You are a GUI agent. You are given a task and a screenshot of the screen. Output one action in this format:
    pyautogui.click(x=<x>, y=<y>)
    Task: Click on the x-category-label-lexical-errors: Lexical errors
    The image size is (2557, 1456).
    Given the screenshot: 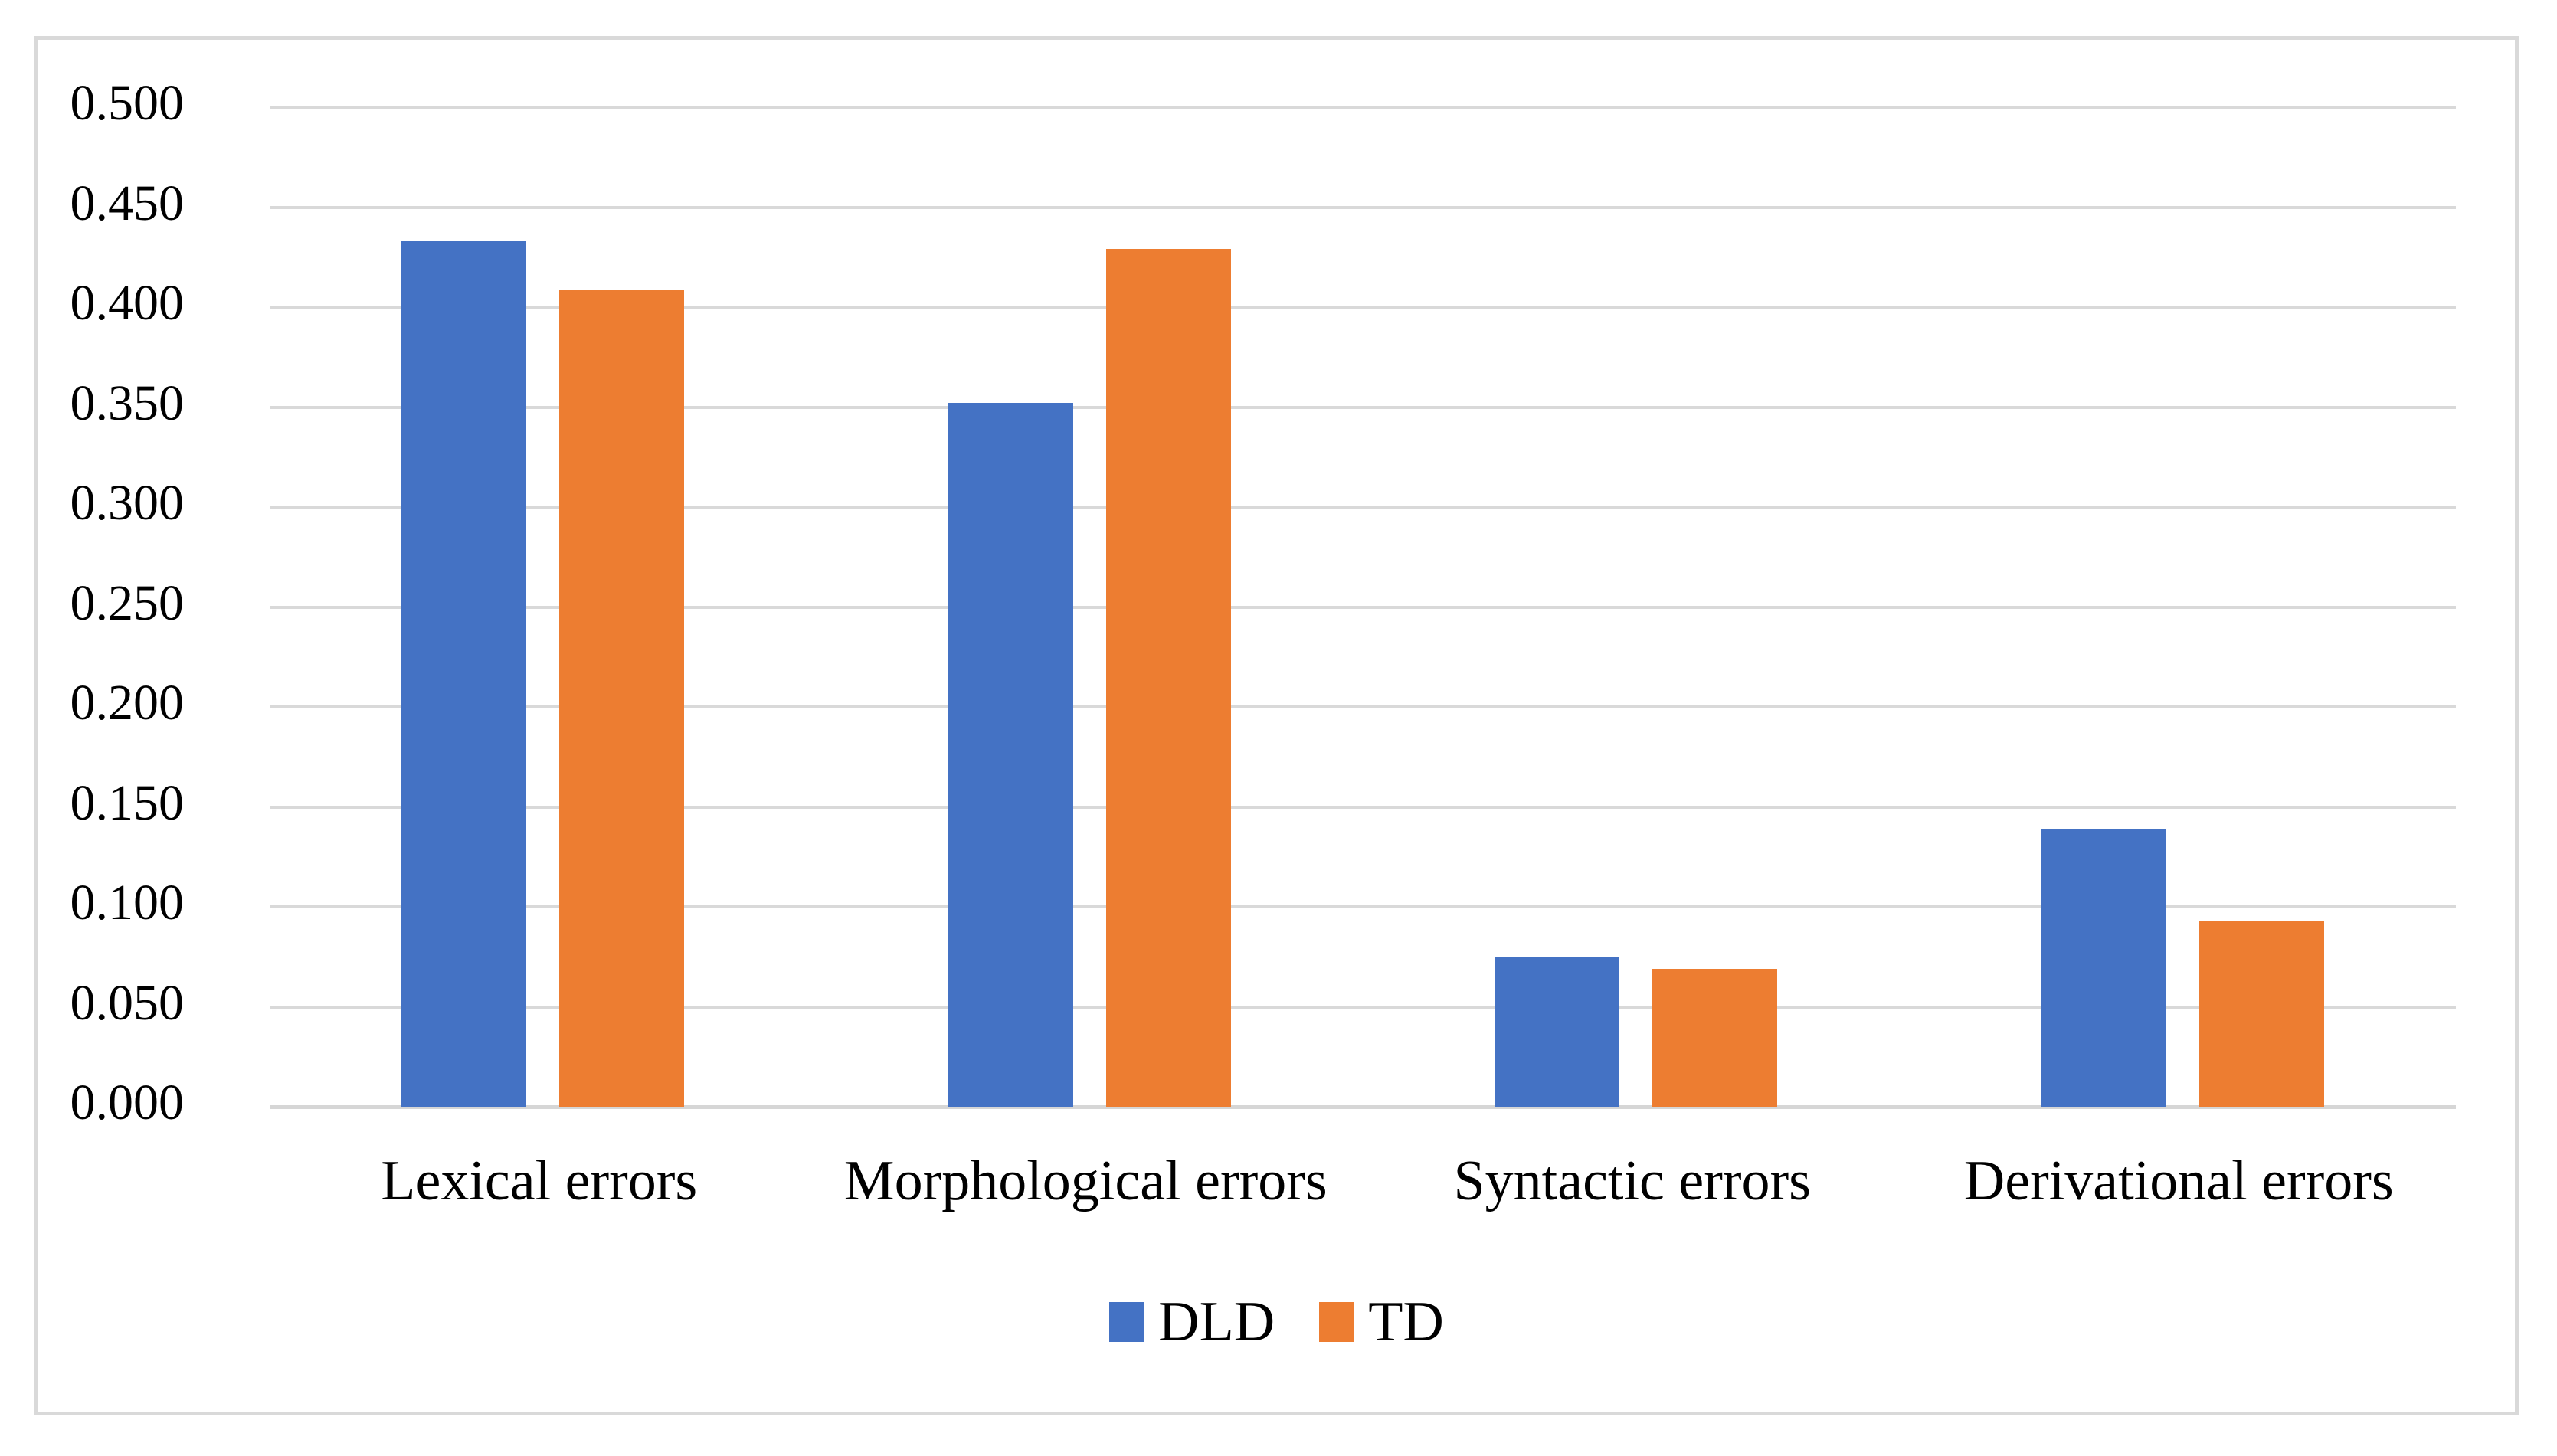 What is the action you would take?
    pyautogui.click(x=540, y=1181)
    